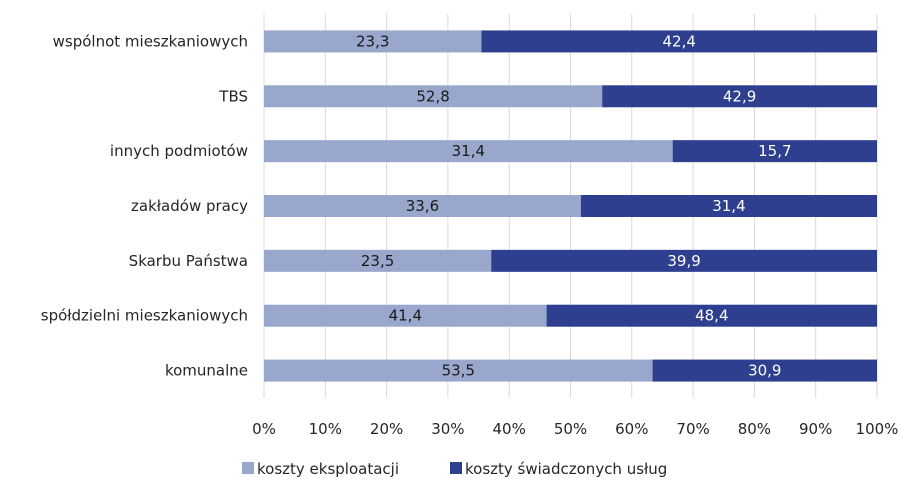  I want to click on data-label: 42,9, so click(739, 96).